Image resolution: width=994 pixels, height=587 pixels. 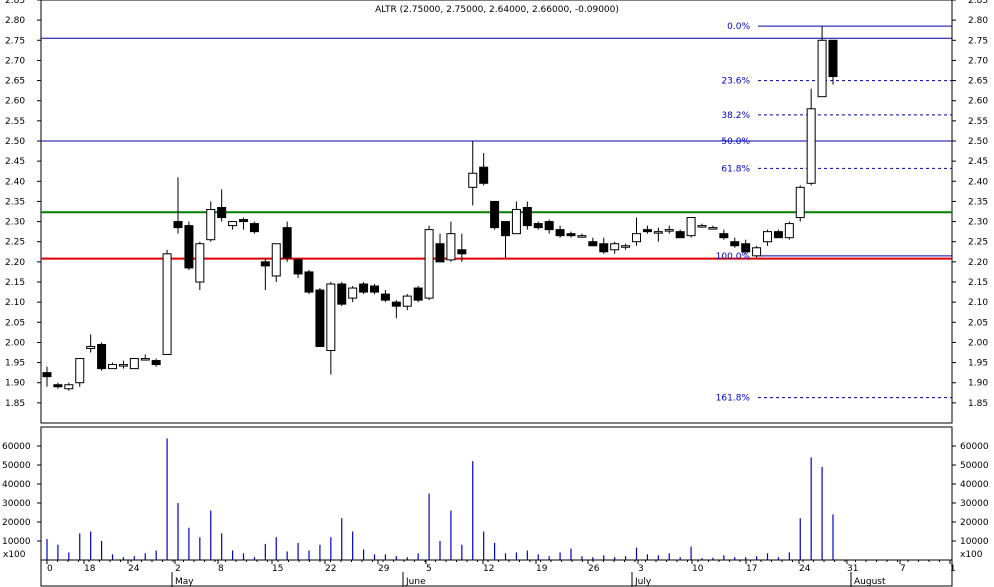 What do you see at coordinates (15, 384) in the screenshot?
I see `y-tick-label-left: 1.90` at bounding box center [15, 384].